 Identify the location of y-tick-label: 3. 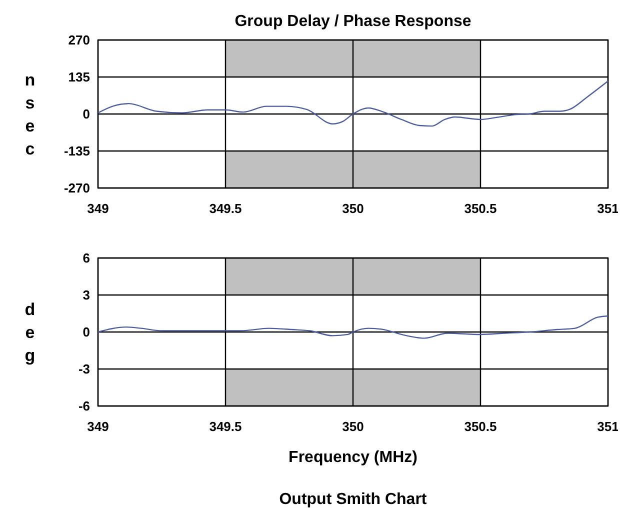
(86, 295).